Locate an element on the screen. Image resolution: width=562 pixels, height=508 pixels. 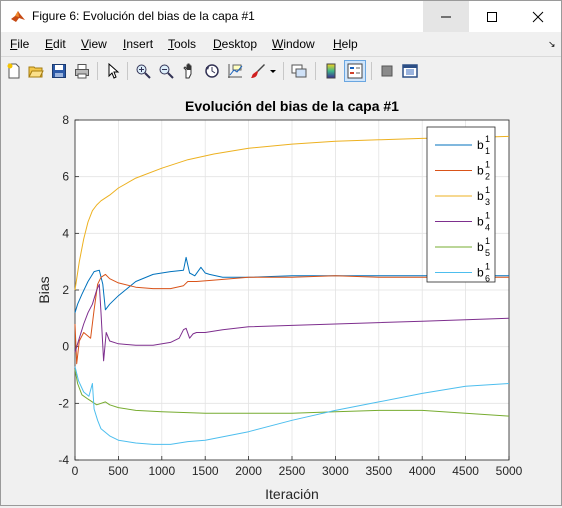
insert-legend-button is located at coordinates (355, 71).